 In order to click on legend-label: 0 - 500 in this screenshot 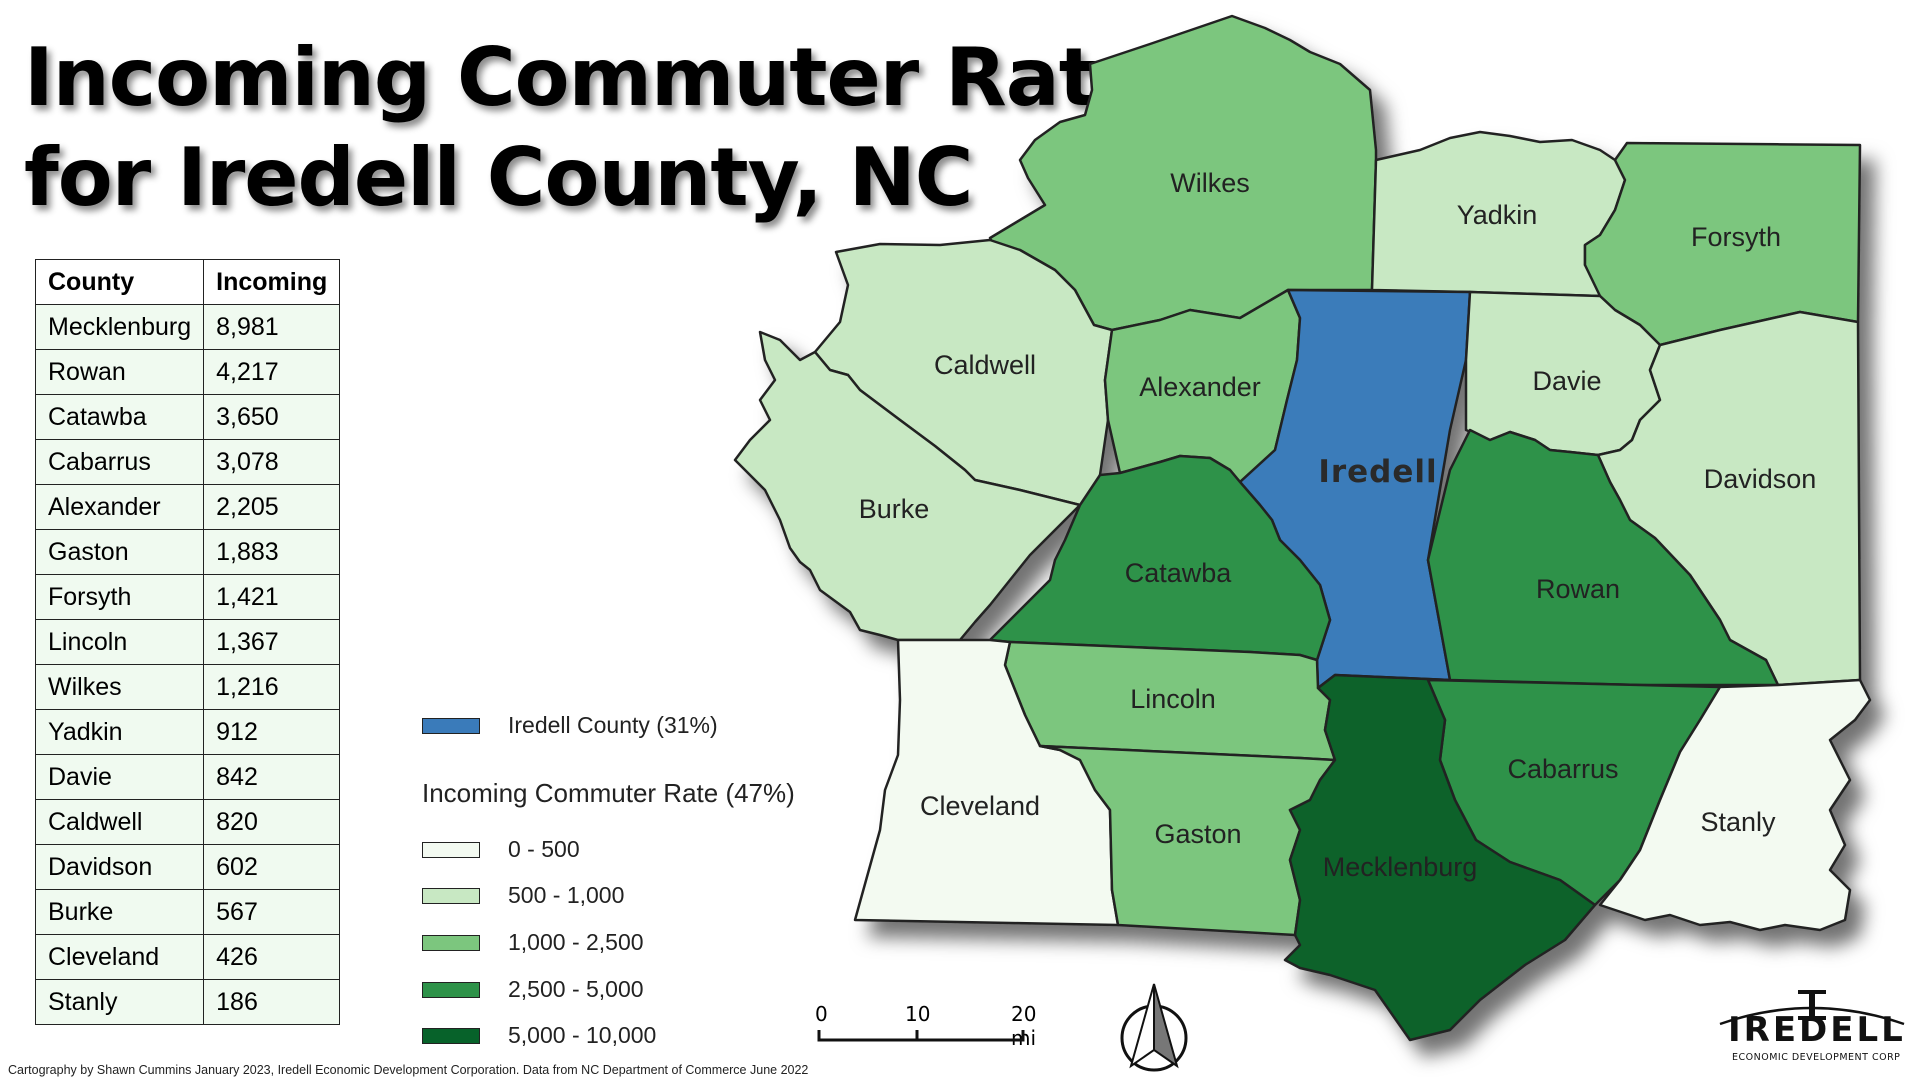, I will do `click(544, 849)`.